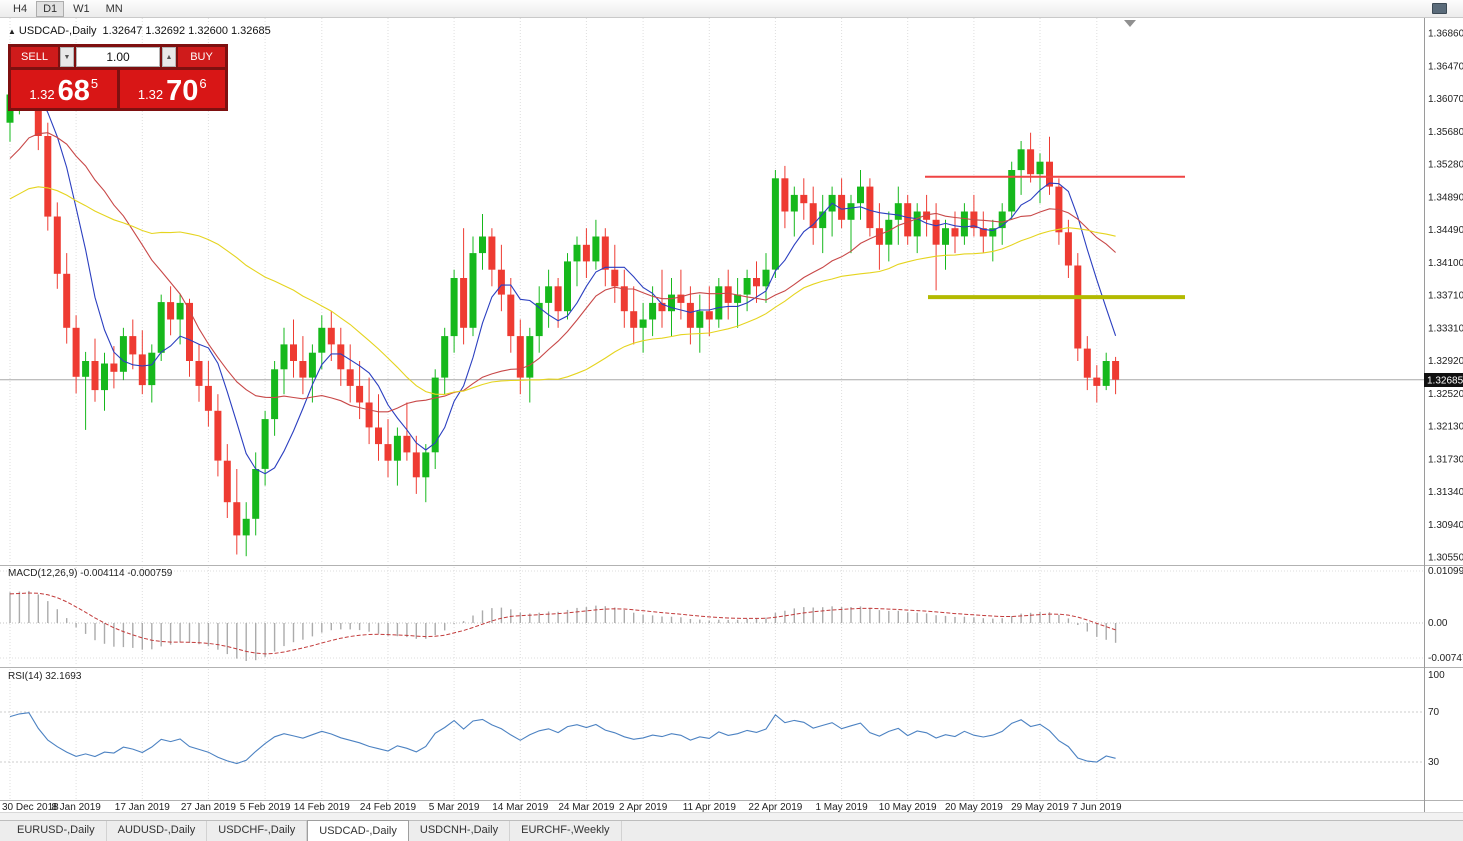 This screenshot has width=1463, height=841. What do you see at coordinates (1434, 762) in the screenshot?
I see `svg-text: 30` at bounding box center [1434, 762].